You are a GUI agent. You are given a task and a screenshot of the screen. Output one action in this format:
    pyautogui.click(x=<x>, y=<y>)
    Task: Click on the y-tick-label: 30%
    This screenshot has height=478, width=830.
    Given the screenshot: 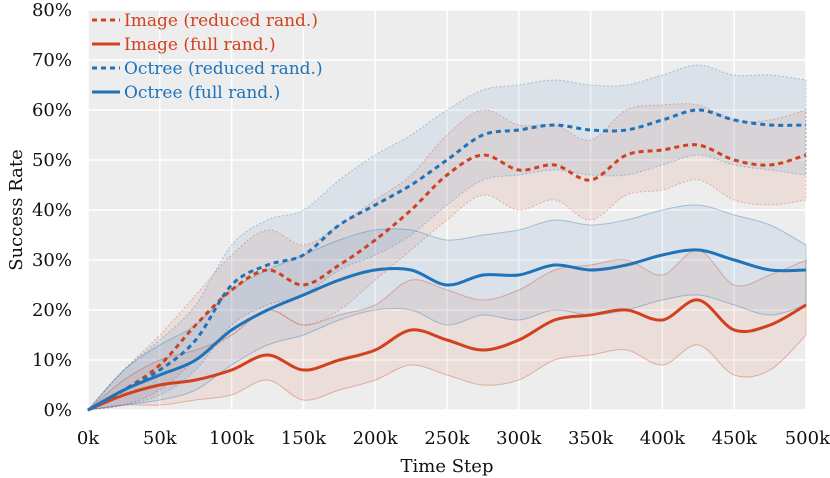 What is the action you would take?
    pyautogui.click(x=52, y=260)
    